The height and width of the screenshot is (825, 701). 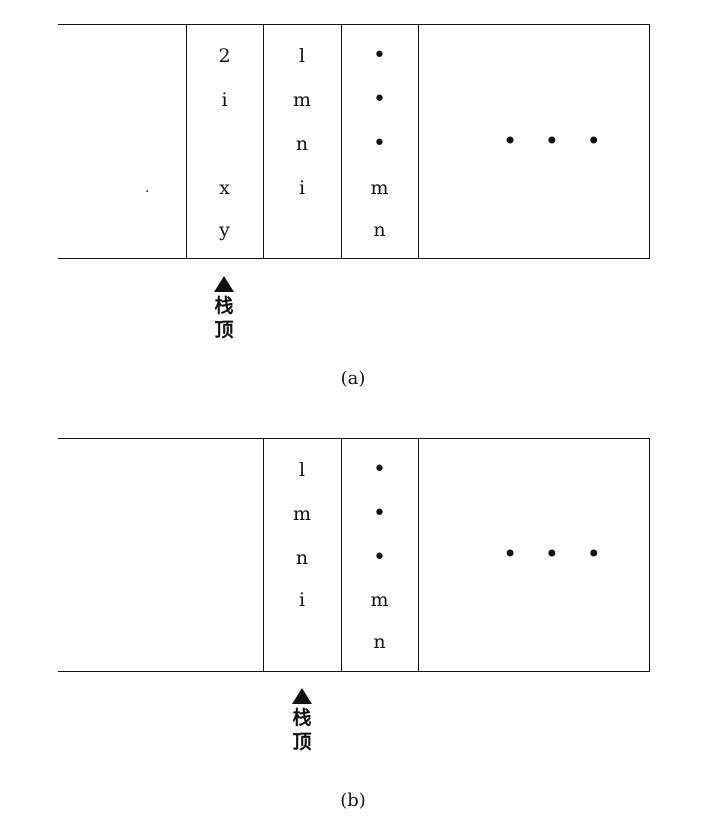 I want to click on frame-cell: 2, so click(x=224, y=56).